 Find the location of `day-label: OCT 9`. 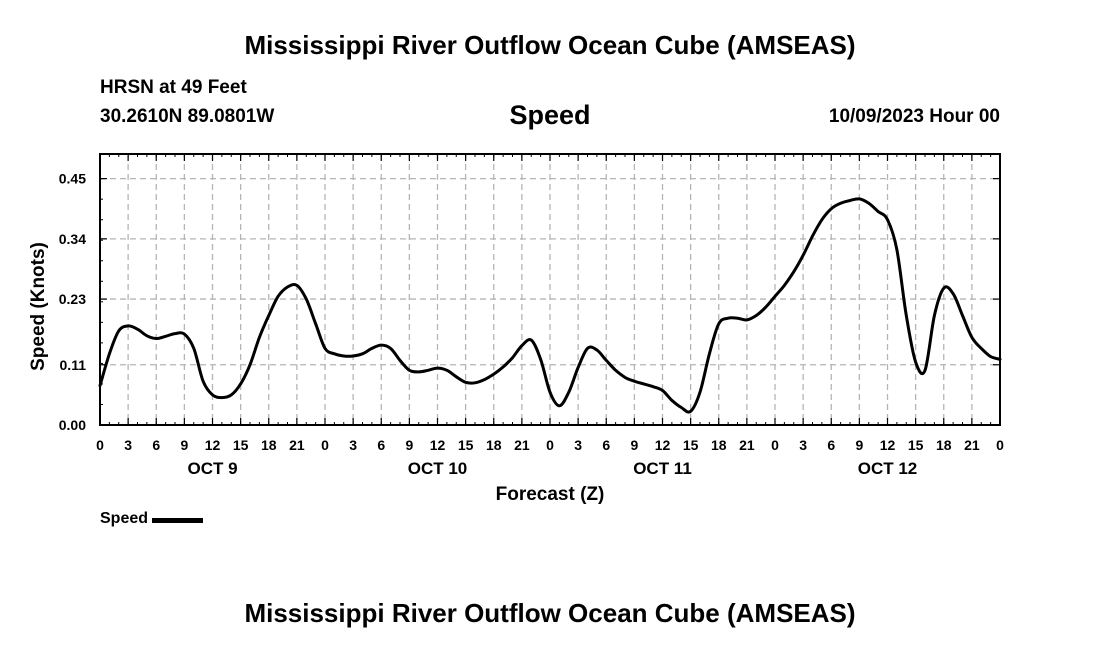

day-label: OCT 9 is located at coordinates (212, 468).